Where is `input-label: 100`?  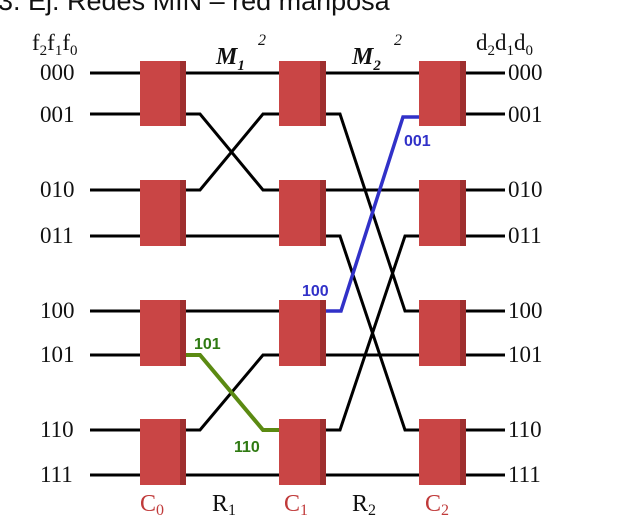
input-label: 100 is located at coordinates (57, 310).